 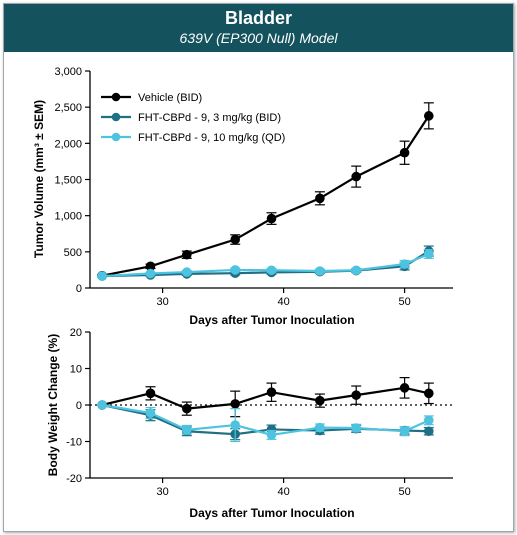 What do you see at coordinates (79, 406) in the screenshot?
I see `bottom-y-tick-label: 0` at bounding box center [79, 406].